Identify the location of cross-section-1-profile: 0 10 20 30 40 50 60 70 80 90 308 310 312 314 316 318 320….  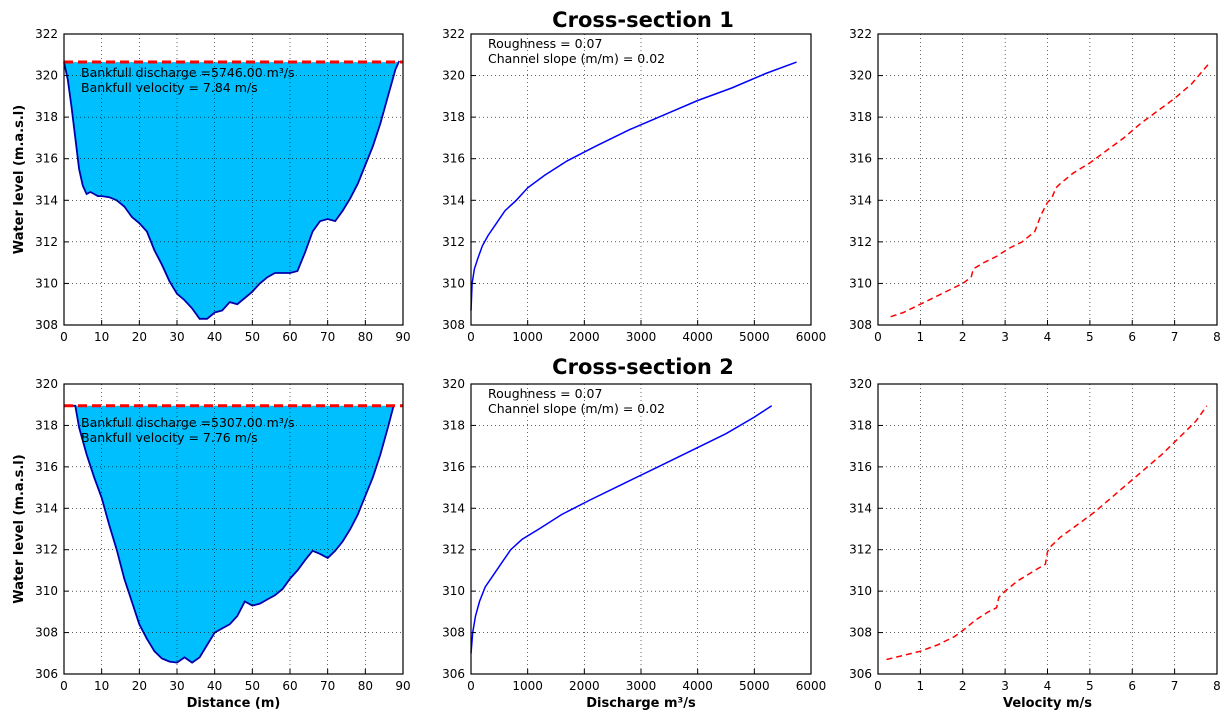
(211, 185).